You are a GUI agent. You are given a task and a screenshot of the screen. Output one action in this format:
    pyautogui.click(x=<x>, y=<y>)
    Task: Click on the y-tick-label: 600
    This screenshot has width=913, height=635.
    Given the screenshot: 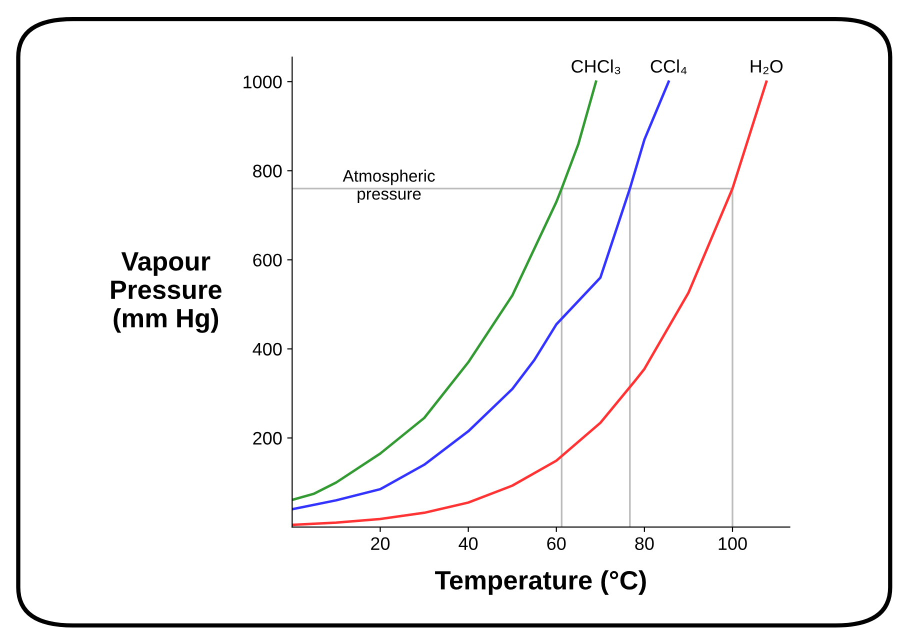 What is the action you would take?
    pyautogui.click(x=267, y=260)
    